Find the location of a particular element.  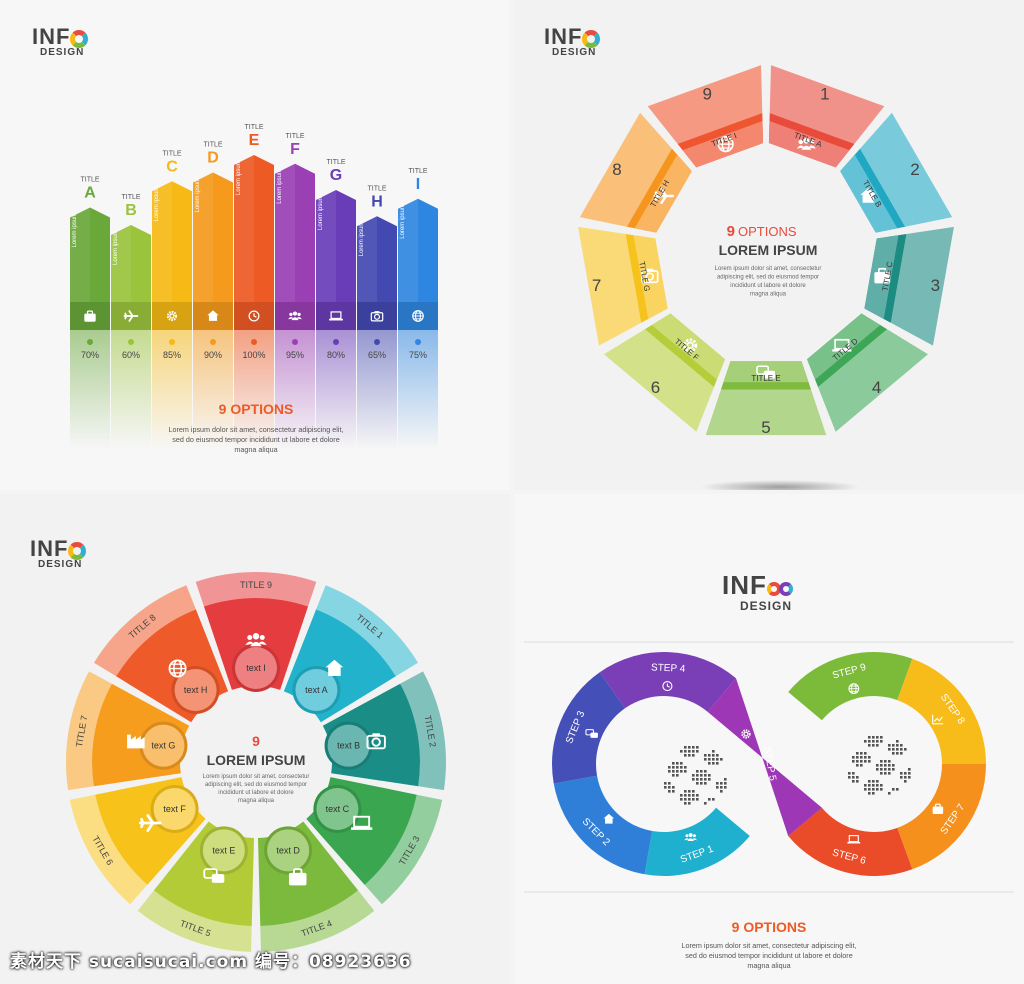

step-label: STEP 4 is located at coordinates (668, 668).